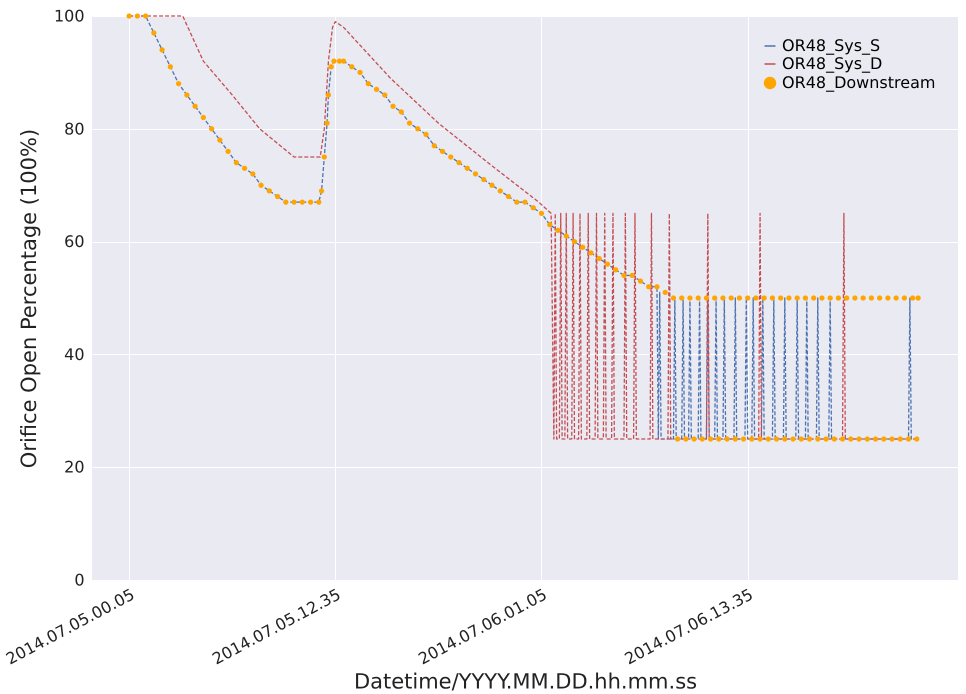  I want to click on y-tick-label: 20, so click(74, 467).